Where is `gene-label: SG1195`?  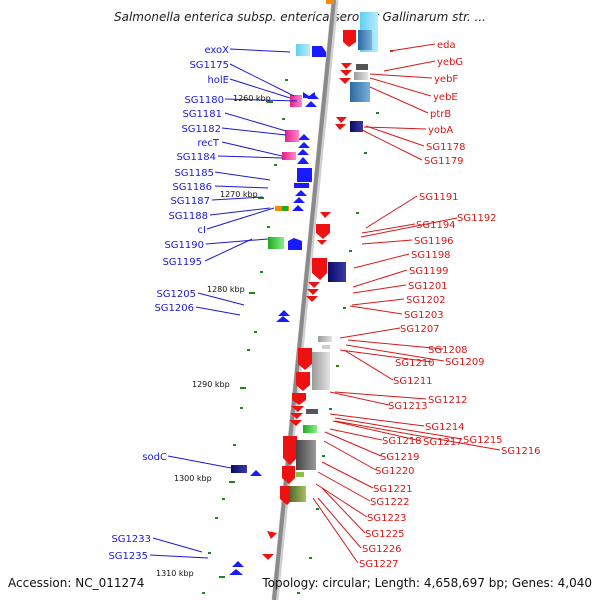
gene-label: SG1195 is located at coordinates (182, 262).